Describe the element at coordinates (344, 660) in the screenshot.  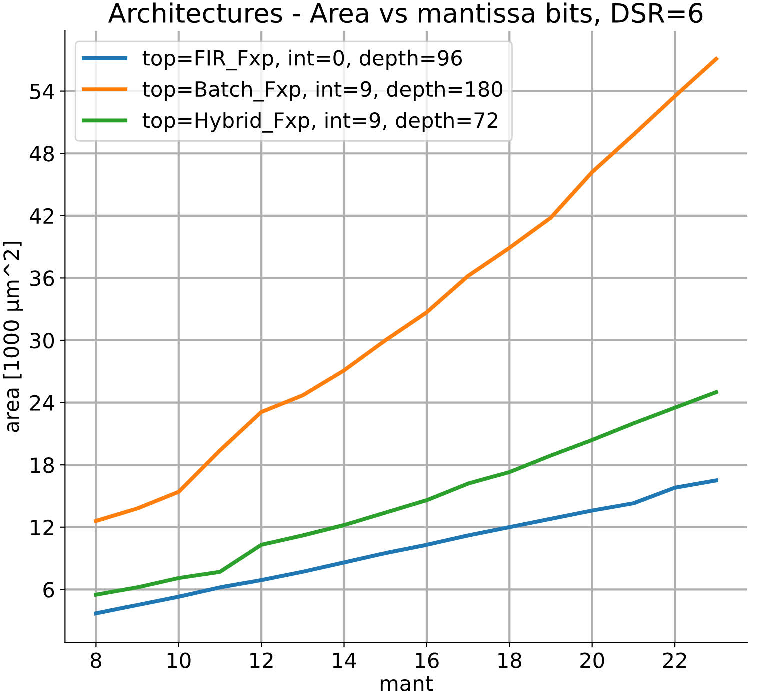
I see `x-tick-label: 14` at that location.